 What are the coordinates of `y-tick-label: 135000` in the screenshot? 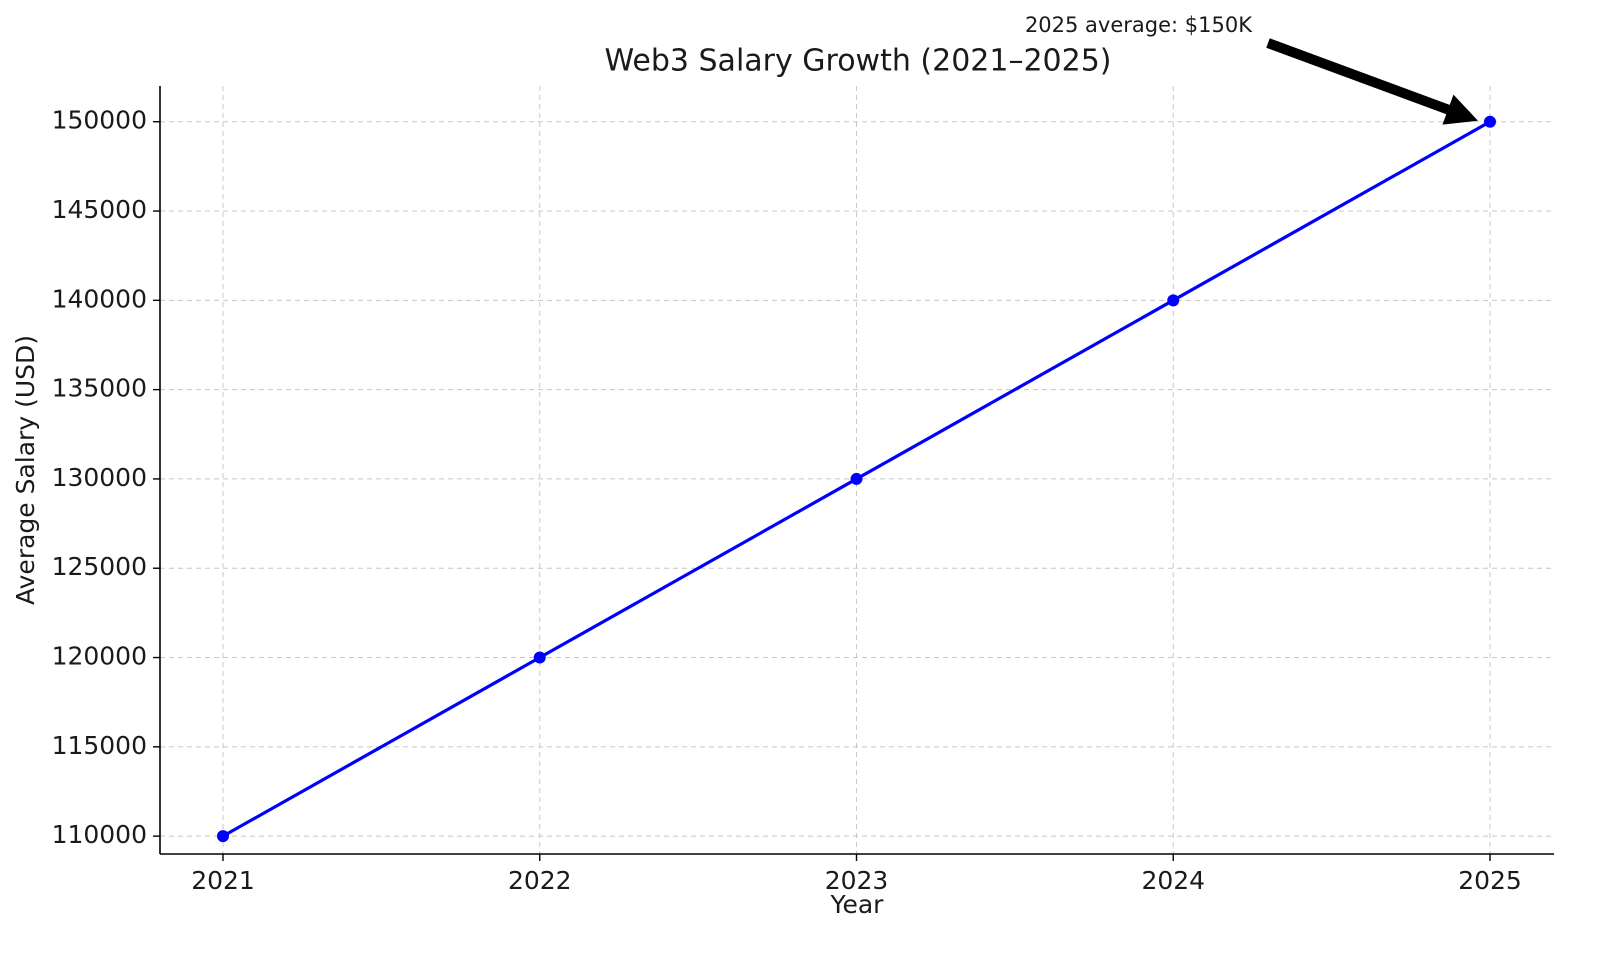 It's located at (99, 388).